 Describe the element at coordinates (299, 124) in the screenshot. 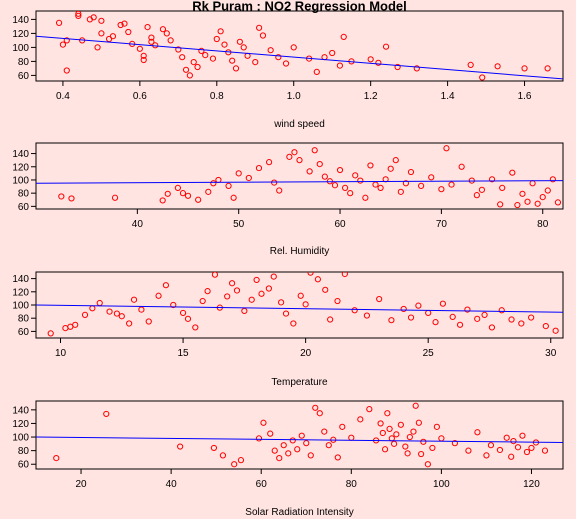

I see `x-axis-label: wind speed` at that location.